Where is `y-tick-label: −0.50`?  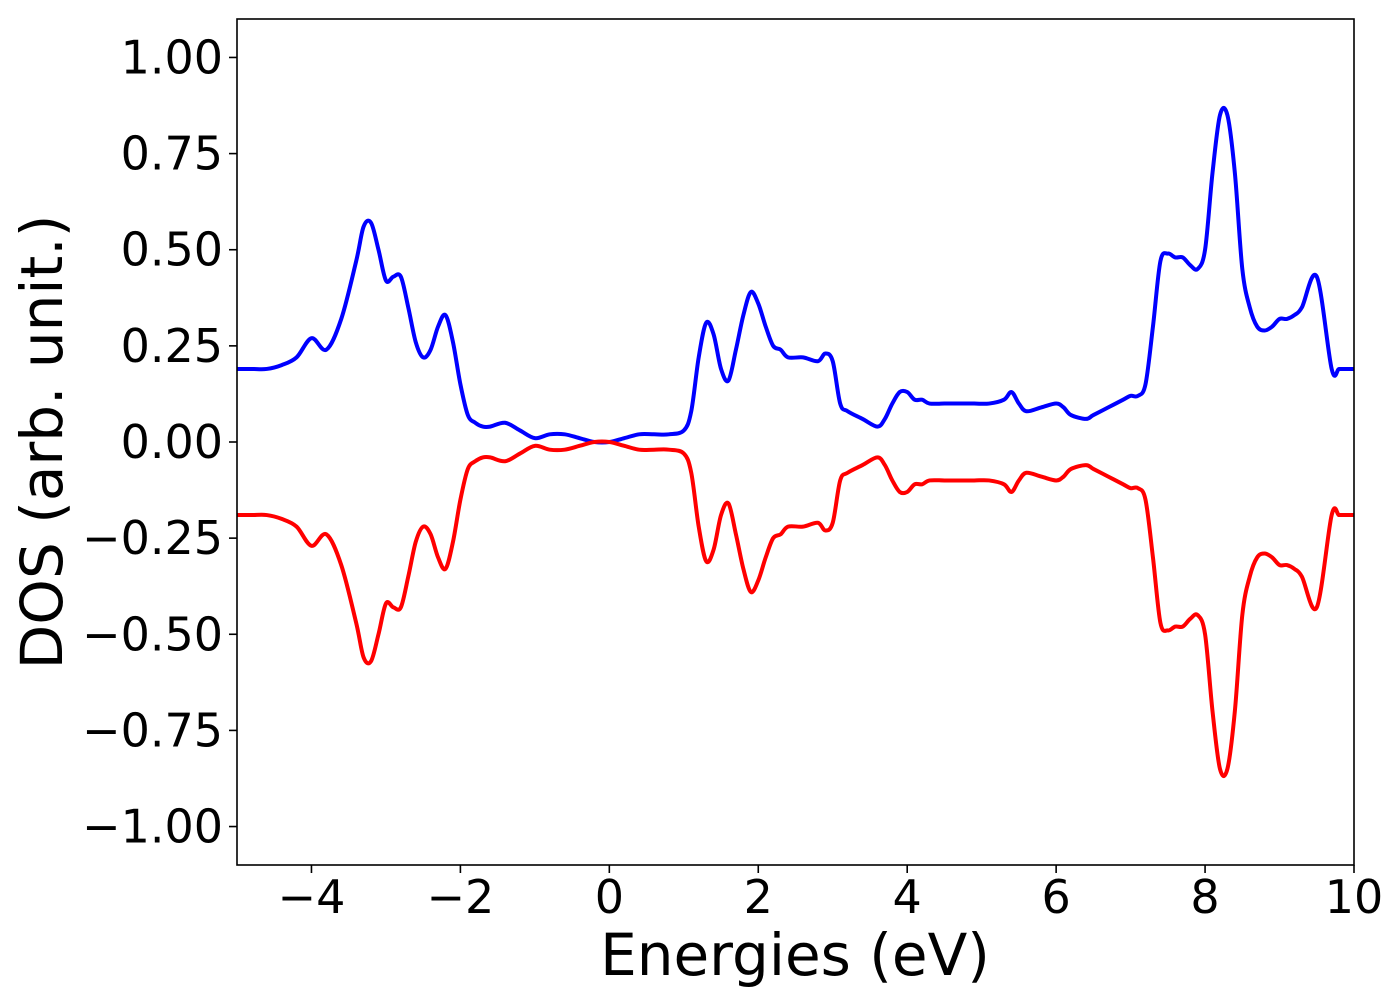
y-tick-label: −0.50 is located at coordinates (152, 634).